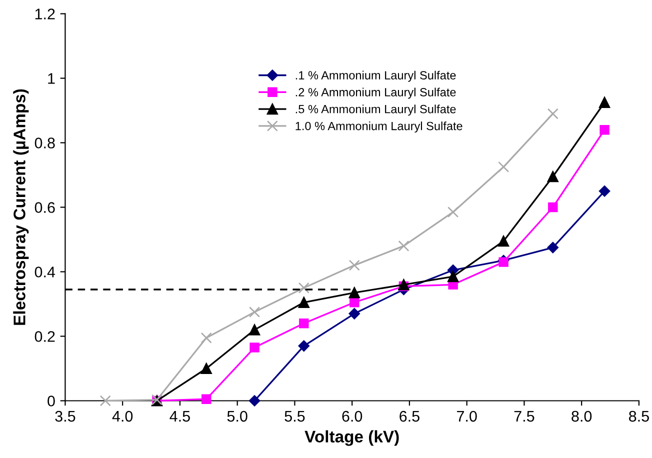 The image size is (652, 458). I want to click on x-tick-label: 6.5, so click(410, 416).